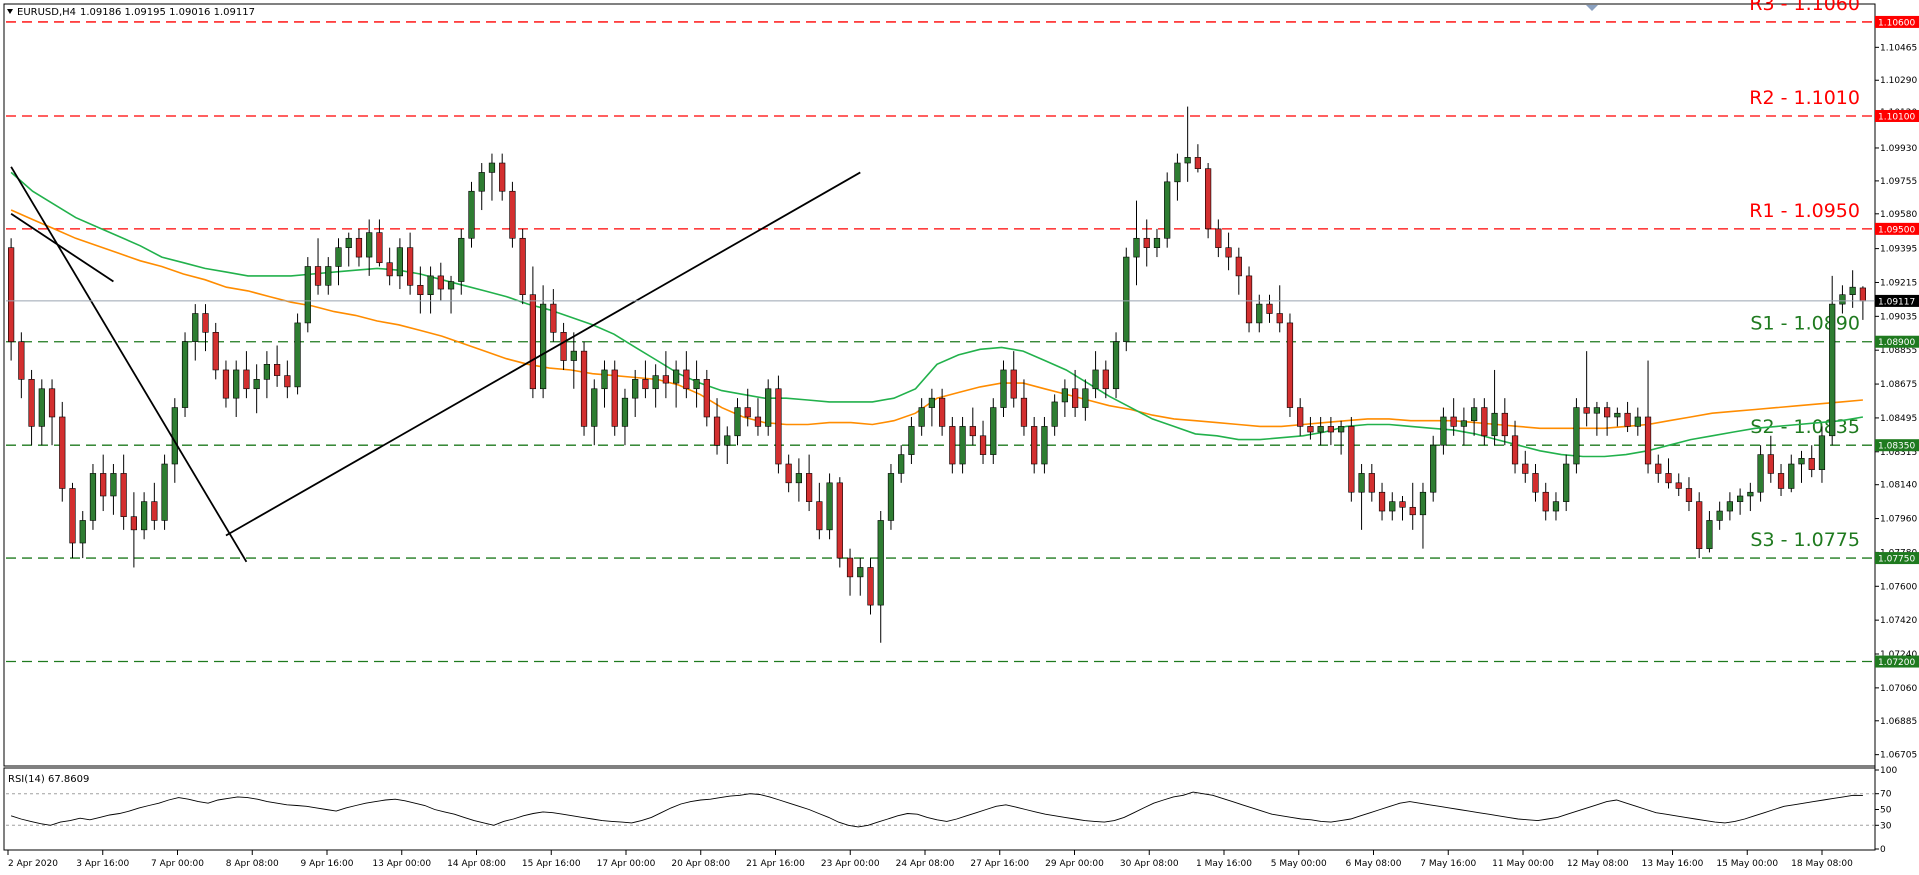  Describe the element at coordinates (129, 364) in the screenshot. I see `trend-line` at that location.